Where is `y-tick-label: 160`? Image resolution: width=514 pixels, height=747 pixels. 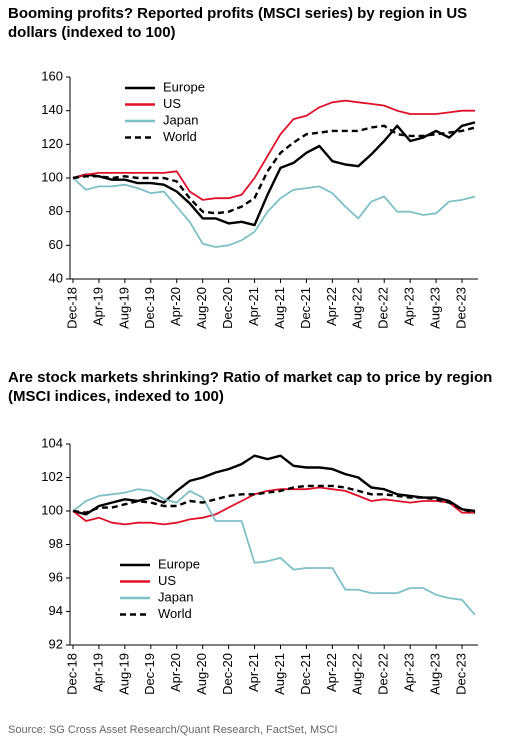
y-tick-label: 160 is located at coordinates (52, 75).